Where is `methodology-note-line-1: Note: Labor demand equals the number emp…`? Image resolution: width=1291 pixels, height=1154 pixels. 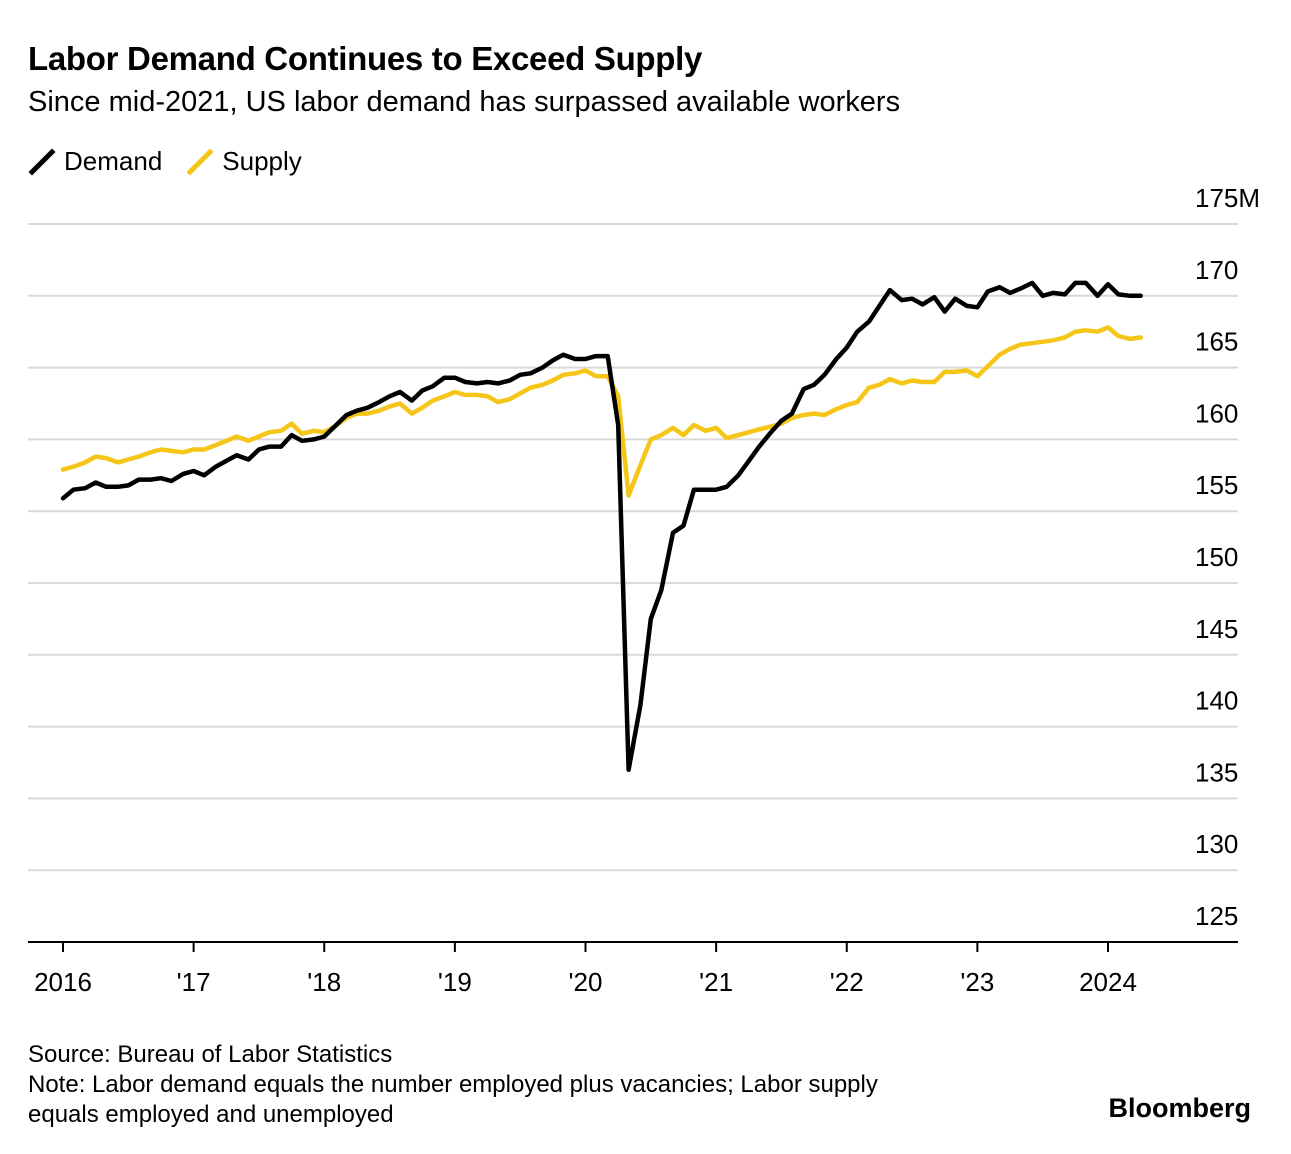 methodology-note-line-1: Note: Labor demand equals the number emp… is located at coordinates (453, 1084).